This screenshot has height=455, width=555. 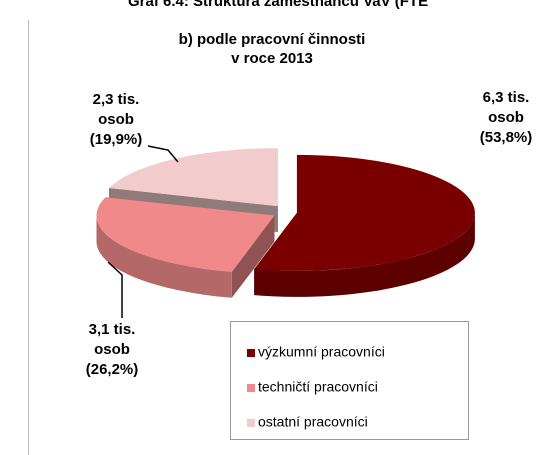 What do you see at coordinates (112, 329) in the screenshot?
I see `data-label: 3,1 tis.` at bounding box center [112, 329].